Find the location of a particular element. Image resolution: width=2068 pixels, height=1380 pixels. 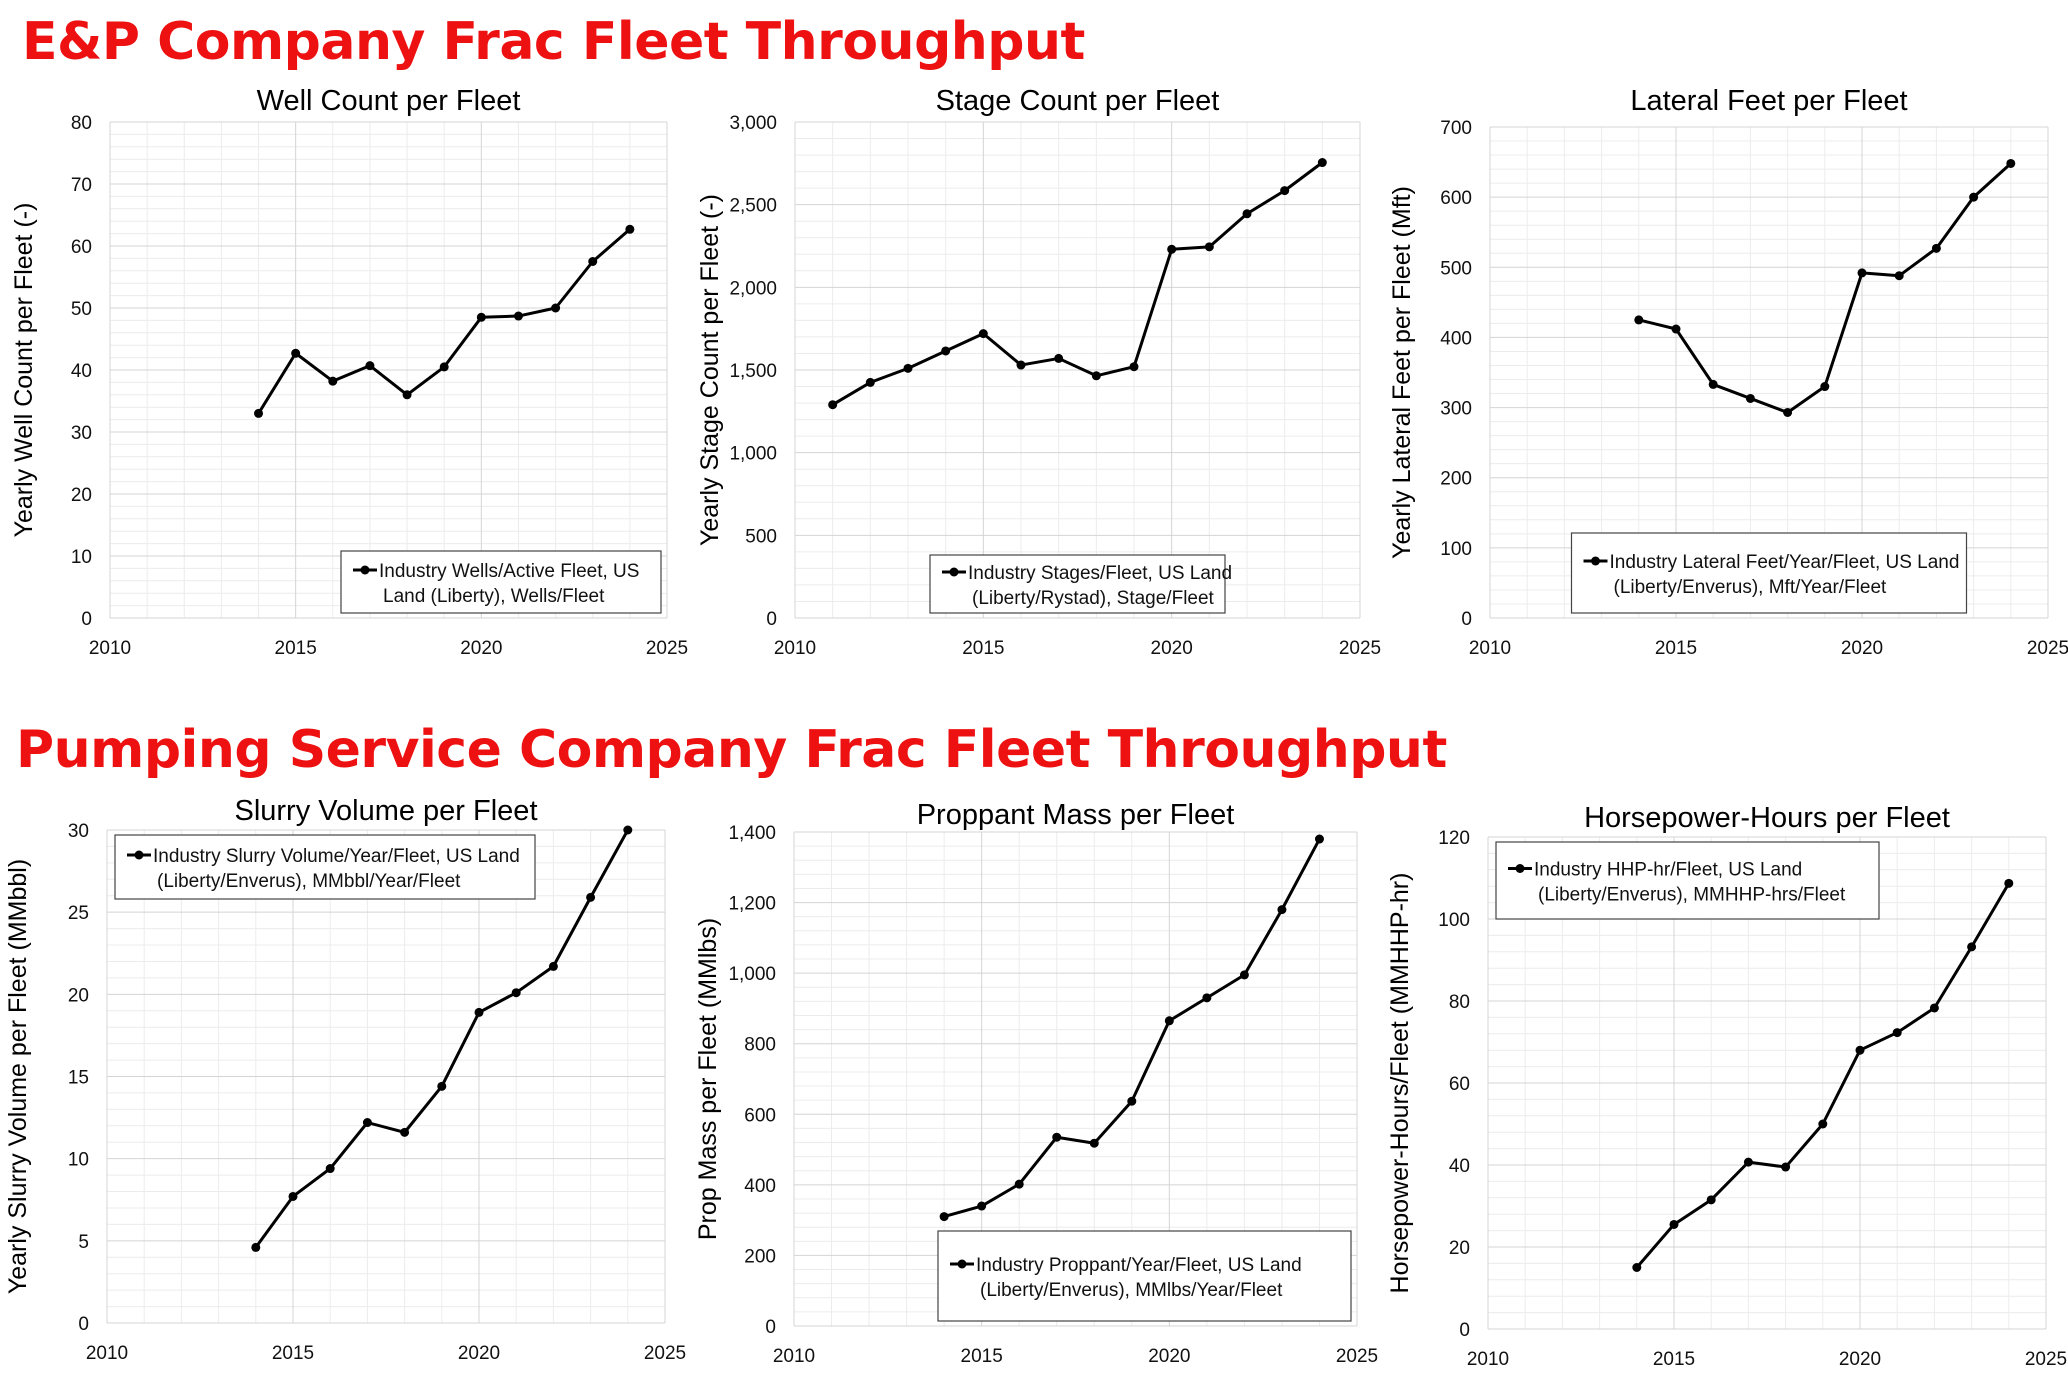

legend-text: Industry Wells/Active Fleet, US is located at coordinates (509, 571).